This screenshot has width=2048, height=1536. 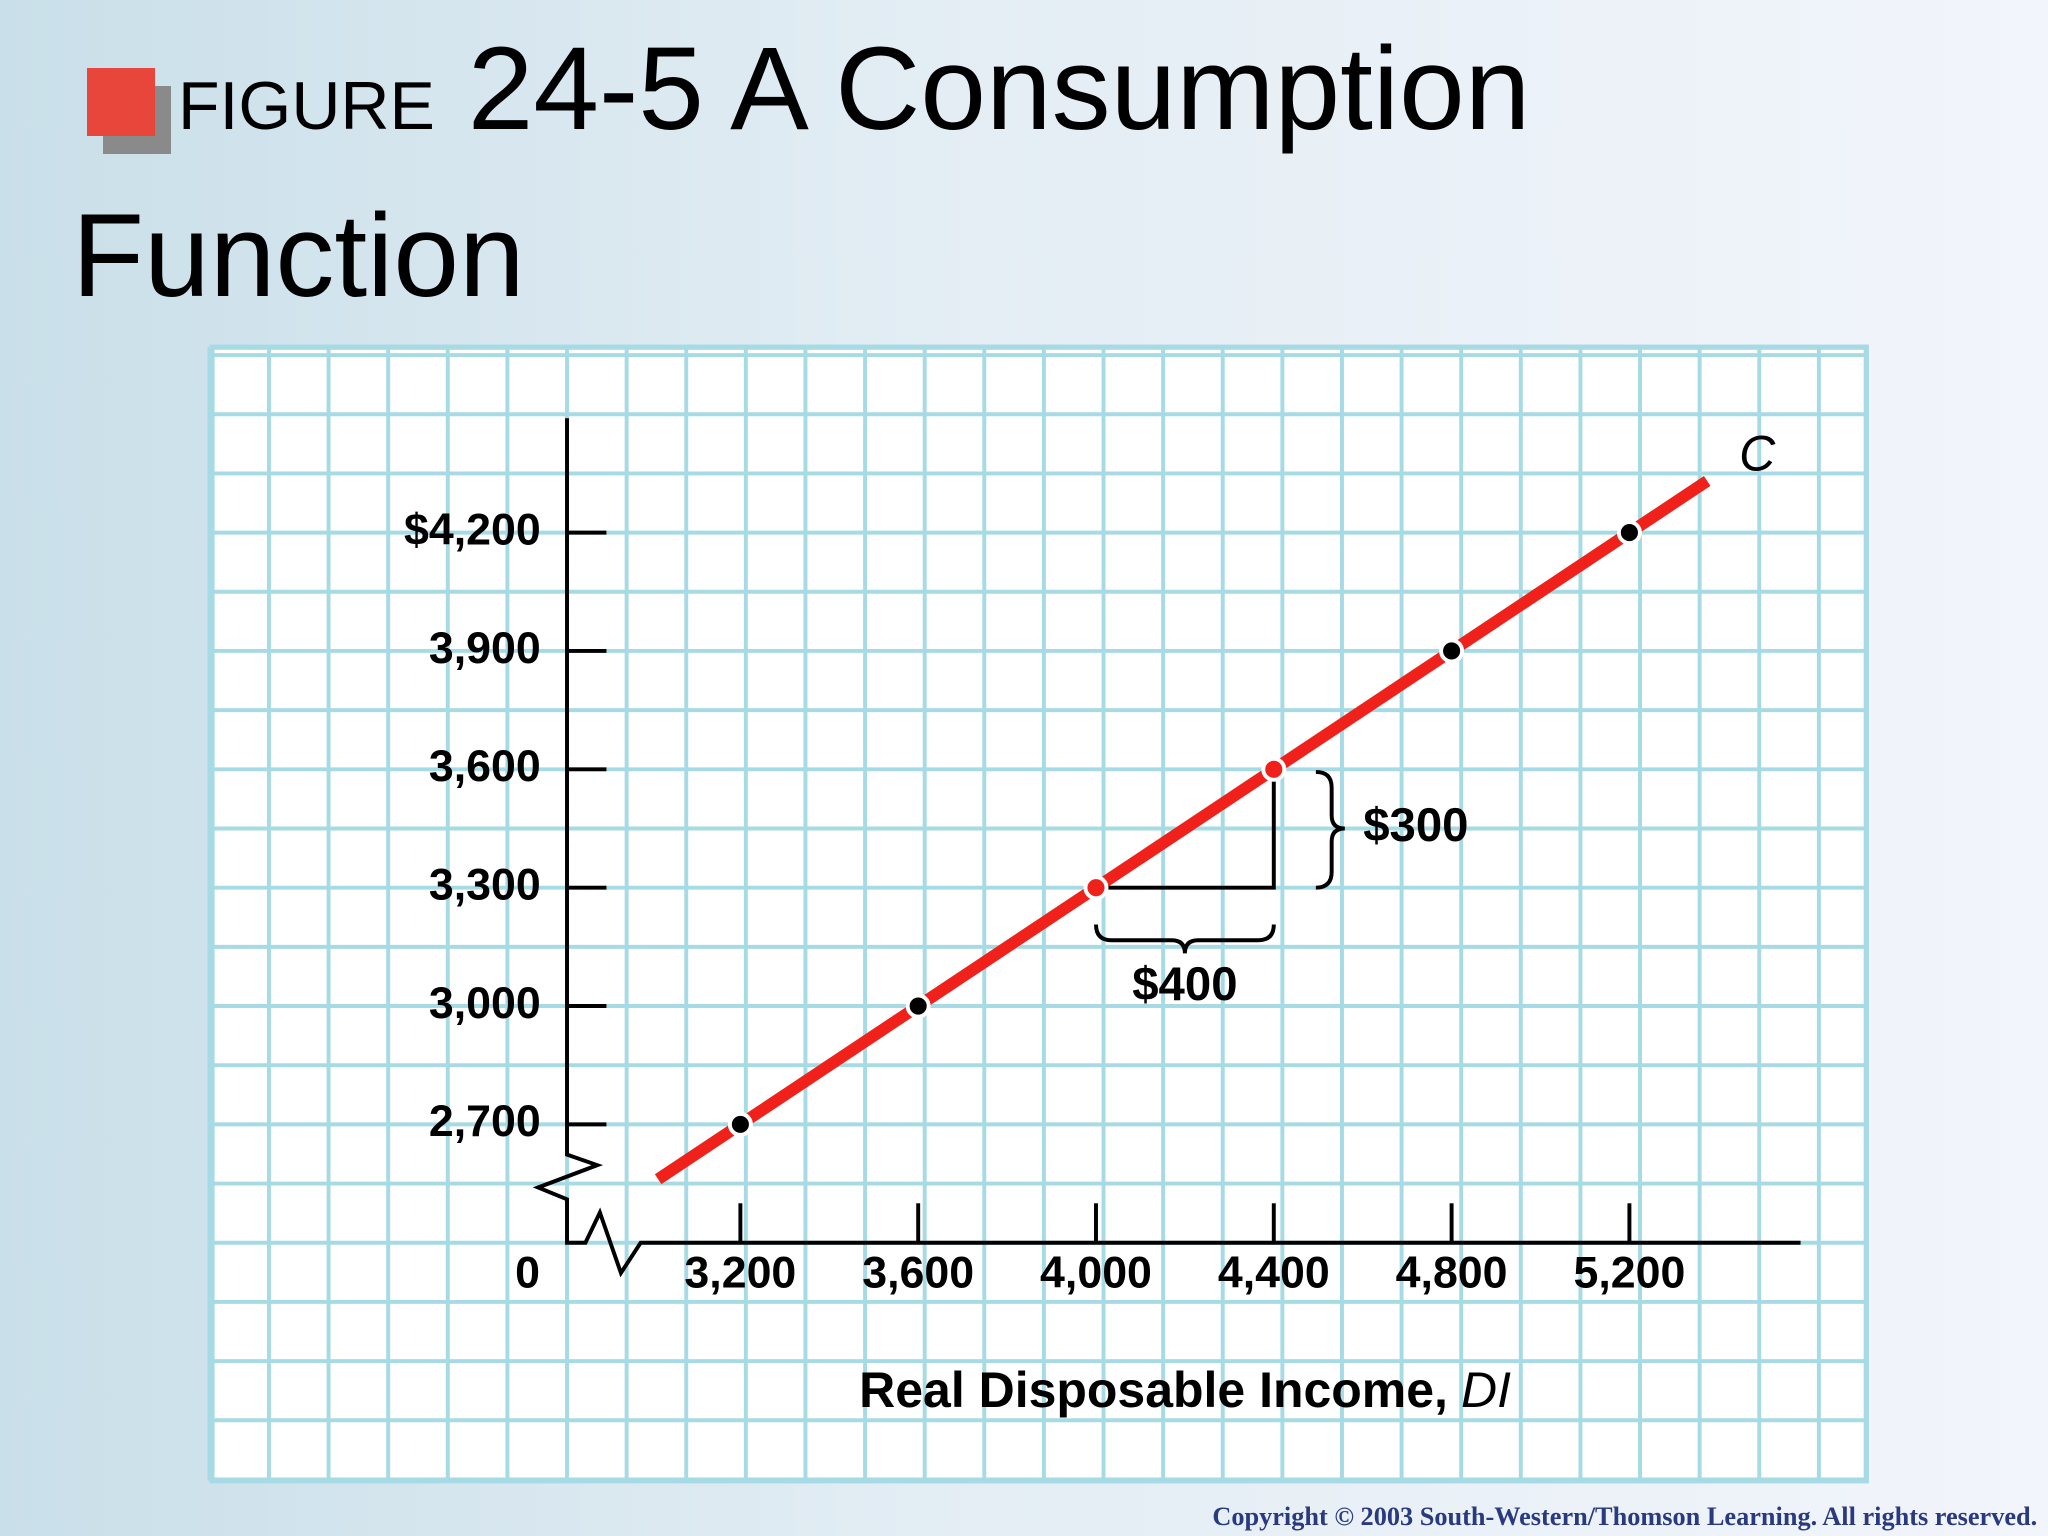 I want to click on y-tick-label: 3,900, so click(x=485, y=648).